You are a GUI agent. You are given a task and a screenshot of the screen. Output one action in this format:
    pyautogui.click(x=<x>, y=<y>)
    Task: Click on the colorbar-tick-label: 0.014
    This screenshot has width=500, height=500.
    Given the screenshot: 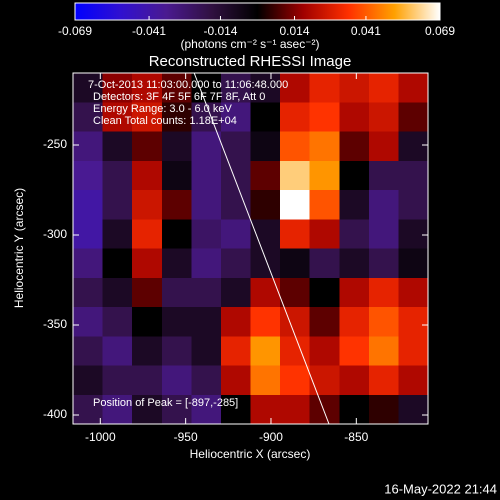 What is the action you would take?
    pyautogui.click(x=295, y=31)
    